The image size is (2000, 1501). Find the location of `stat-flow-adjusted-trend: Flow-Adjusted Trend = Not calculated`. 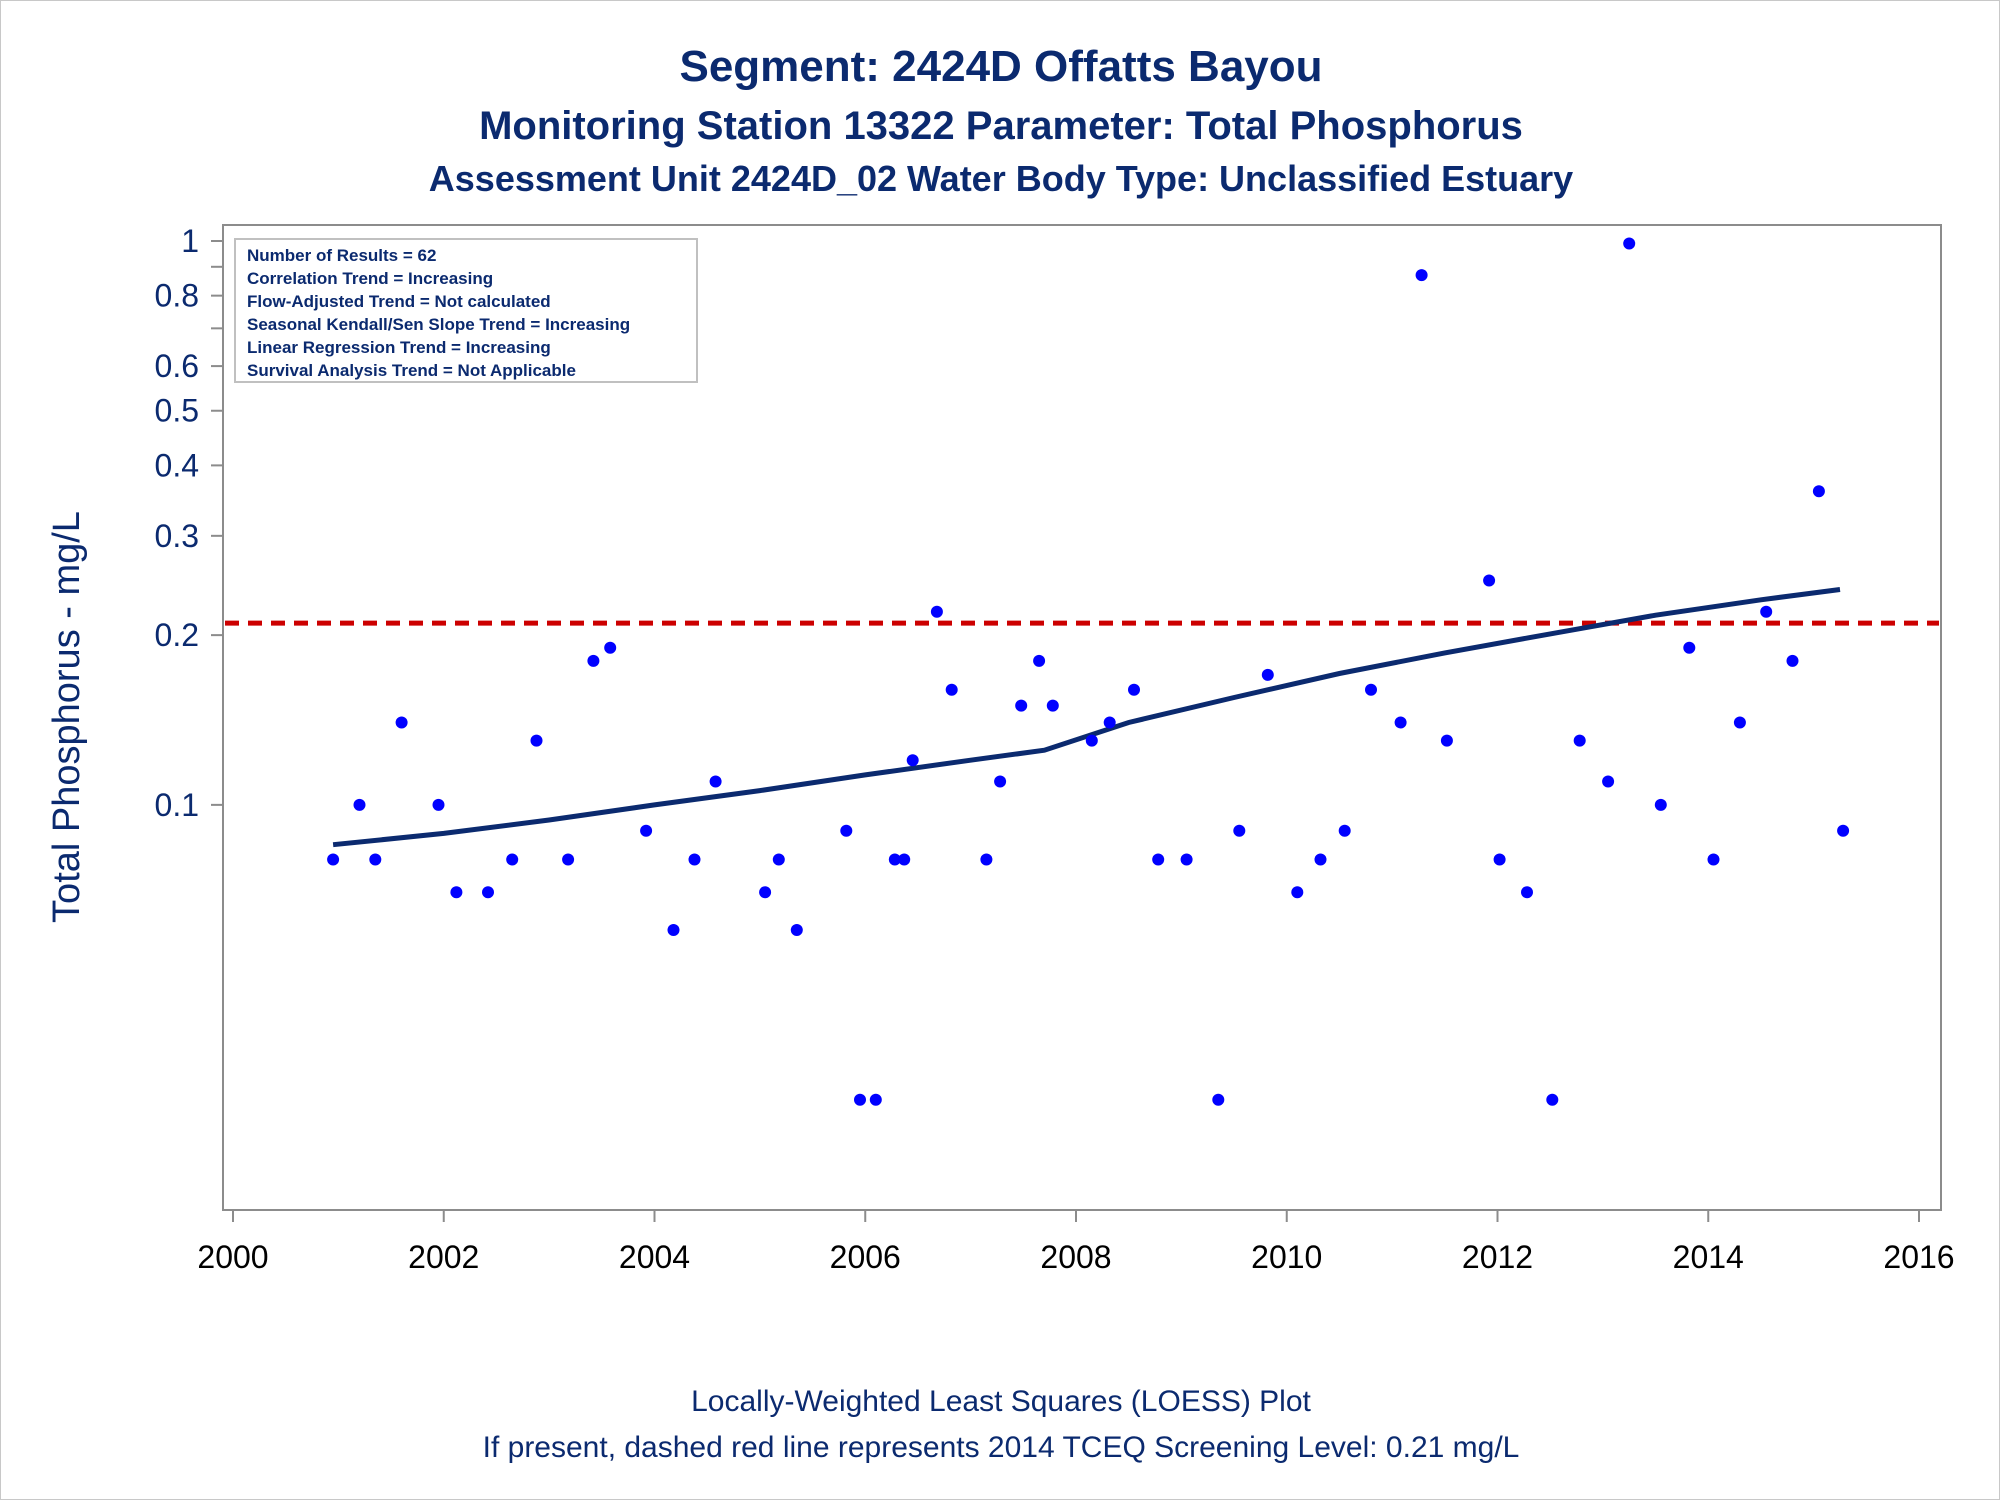

stat-flow-adjusted-trend: Flow-Adjusted Trend = Not calculated is located at coordinates (399, 301).